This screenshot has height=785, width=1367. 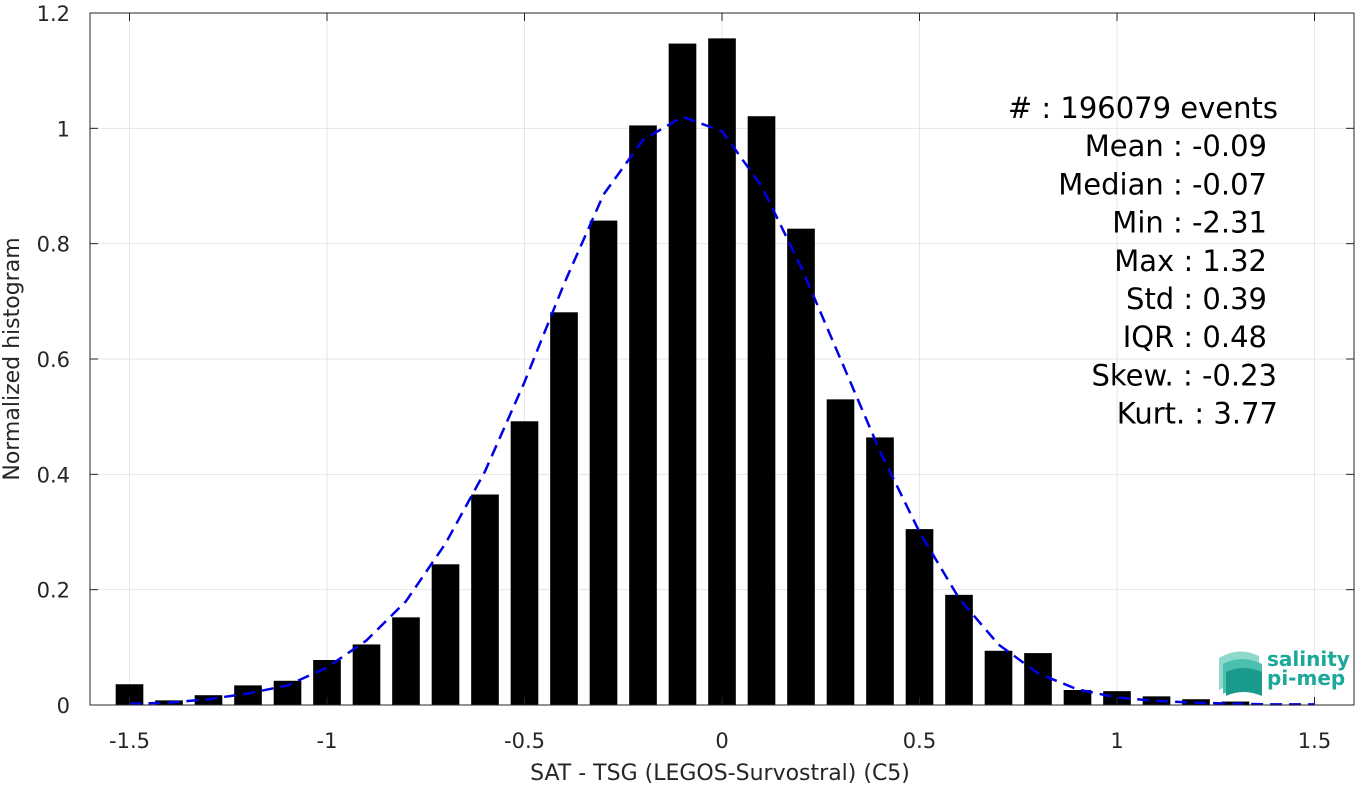 What do you see at coordinates (1314, 741) in the screenshot?
I see `x-tick-label: 1.5` at bounding box center [1314, 741].